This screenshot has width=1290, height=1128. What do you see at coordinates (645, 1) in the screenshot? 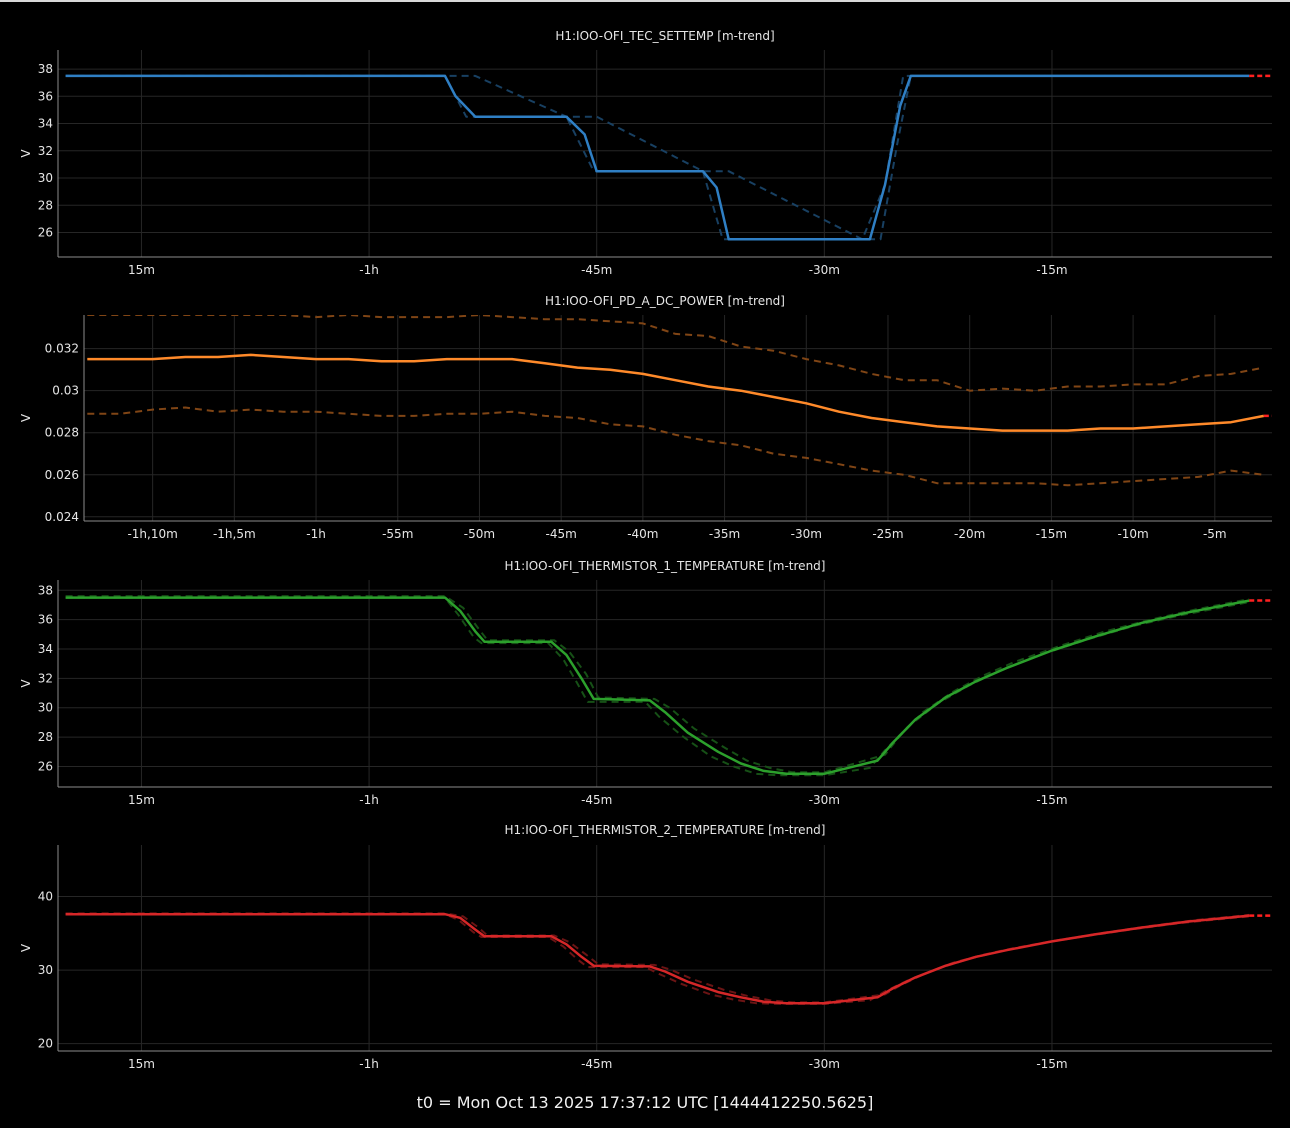
I see `window-top-border` at bounding box center [645, 1].